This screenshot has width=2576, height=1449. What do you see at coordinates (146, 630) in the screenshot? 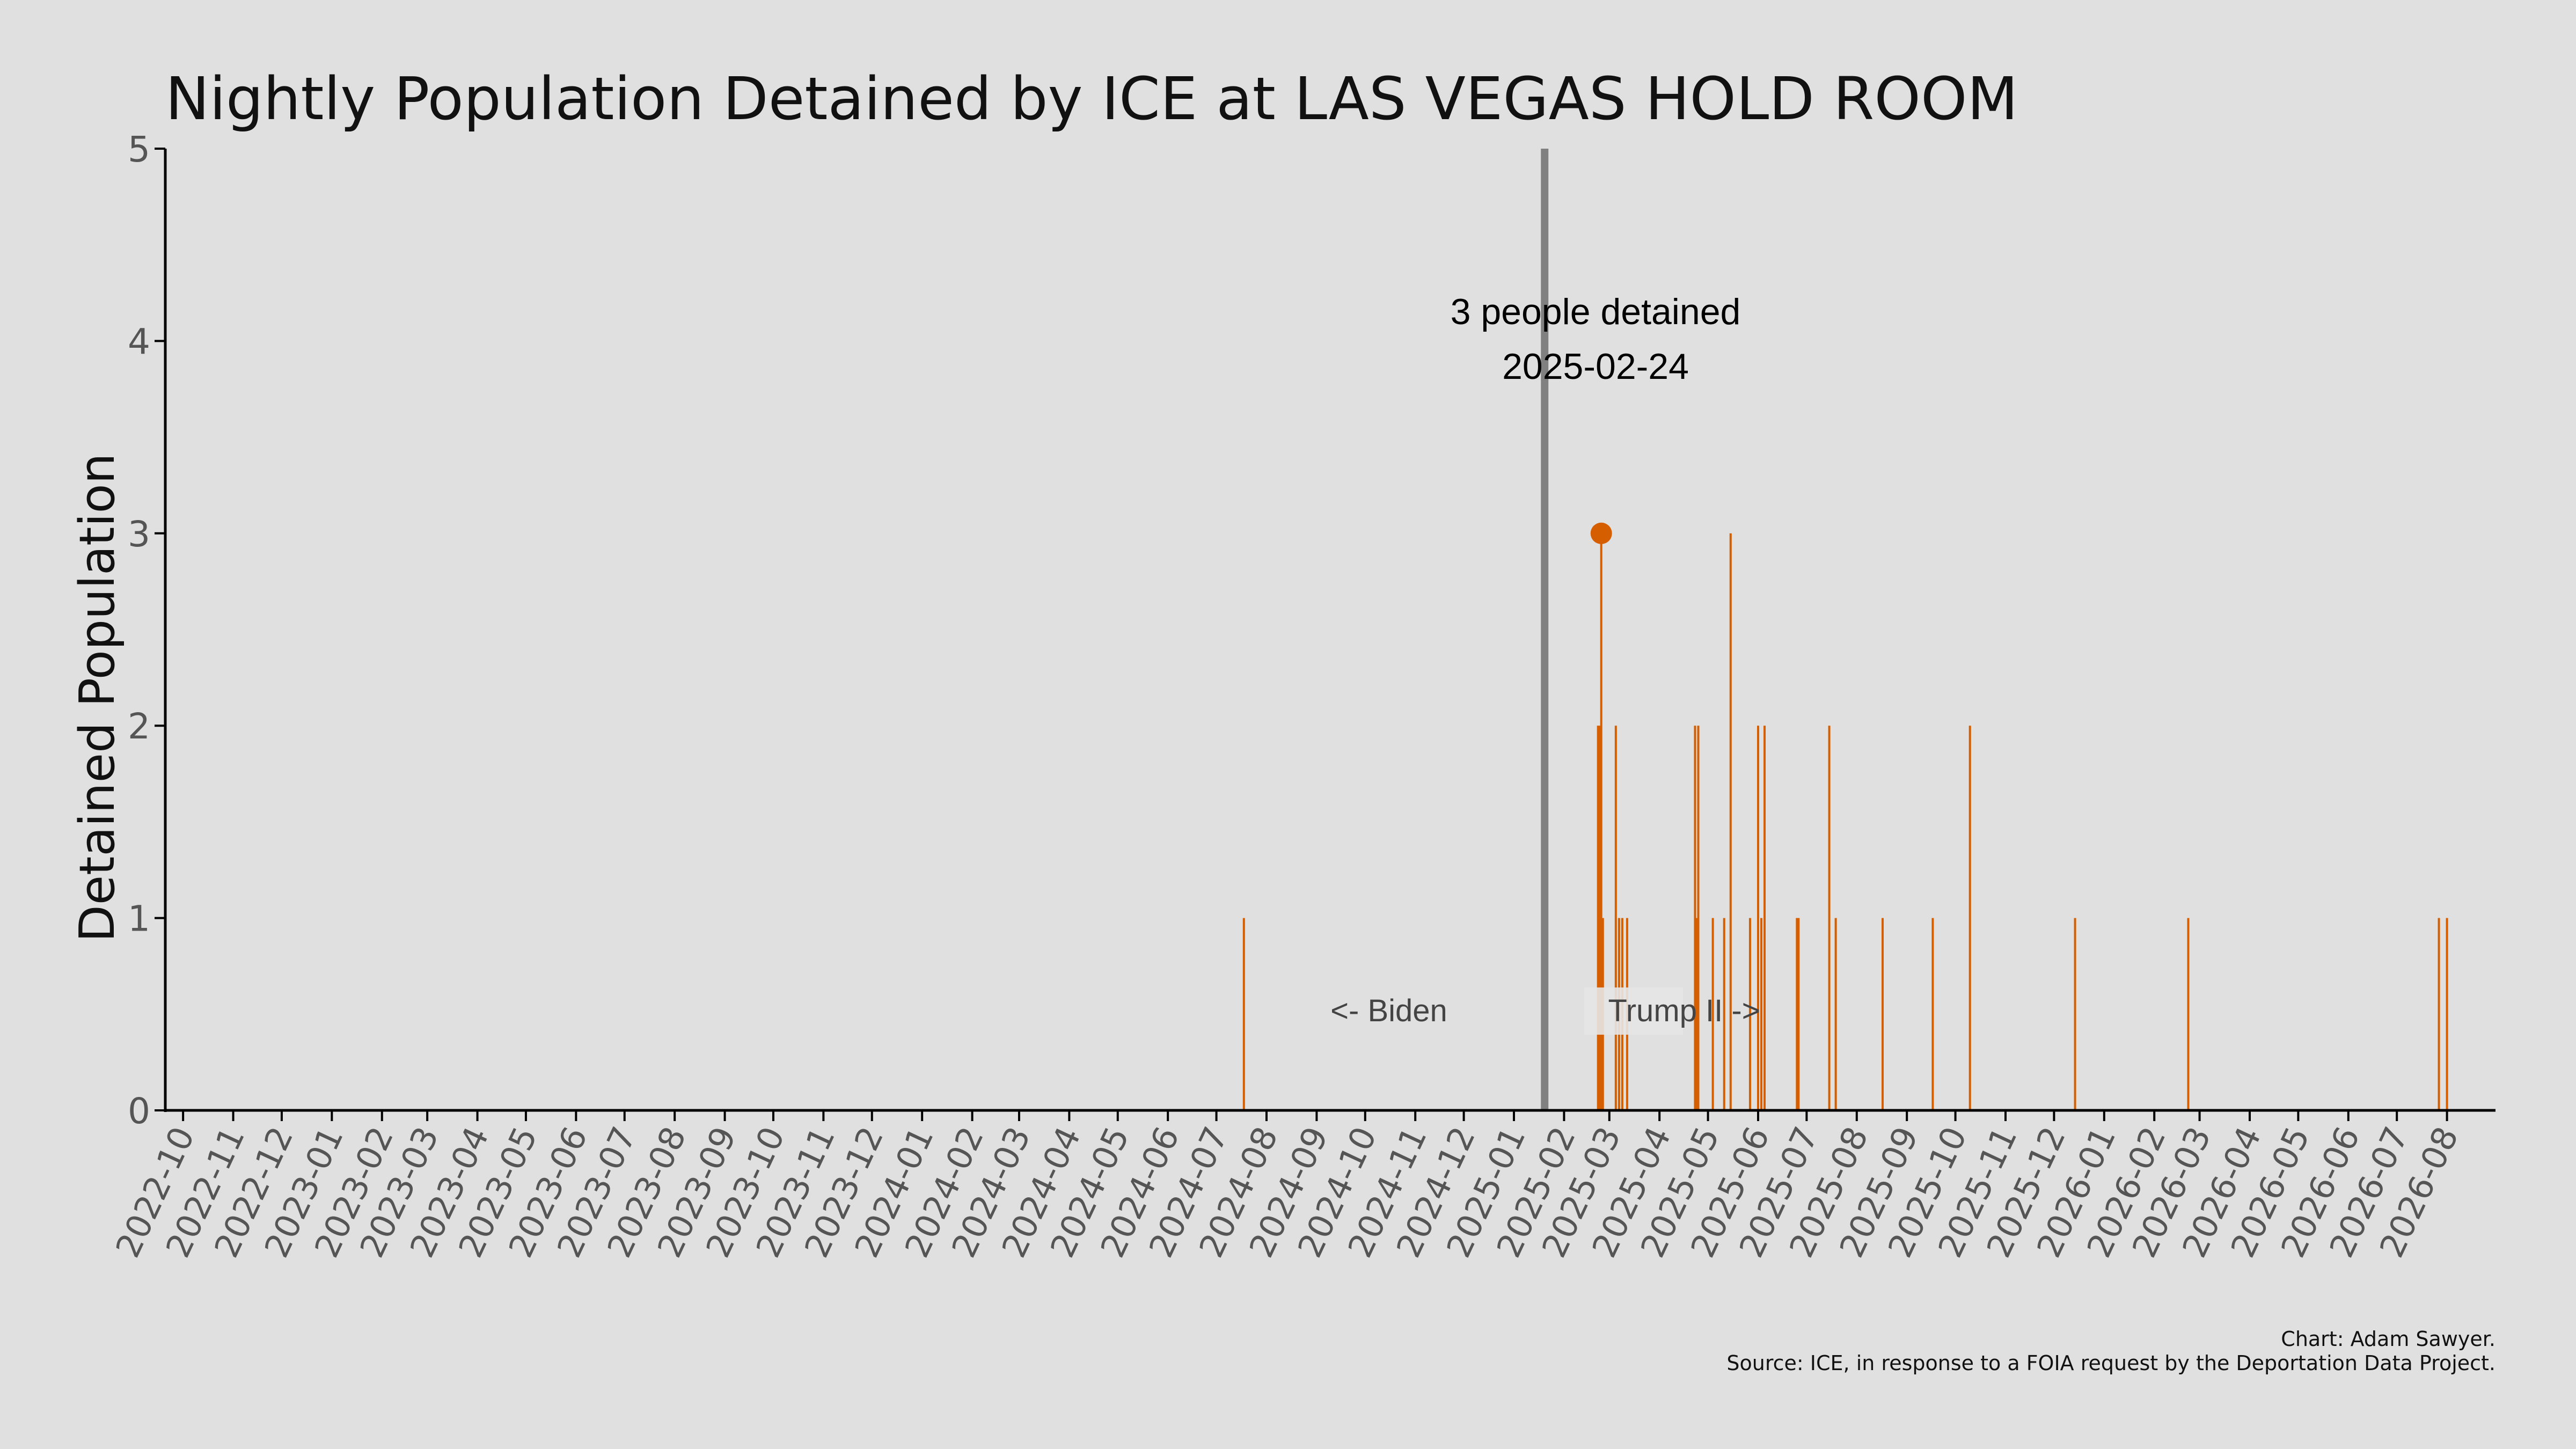
I see `y-ticks: 0 1 2 3 4 5` at bounding box center [146, 630].